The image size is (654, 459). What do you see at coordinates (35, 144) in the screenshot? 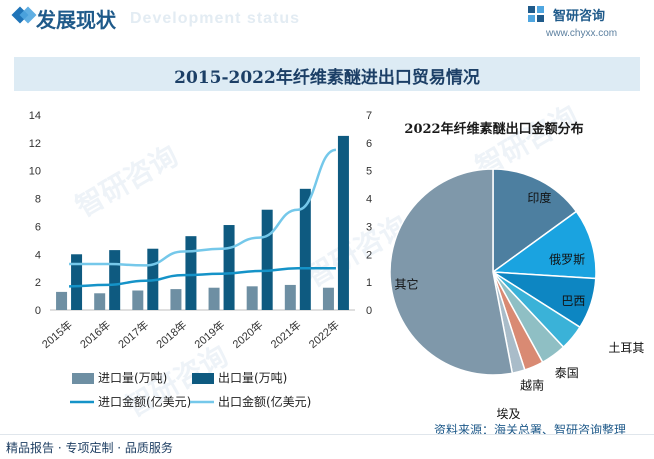
I see `y-axis-left-tick: 12` at bounding box center [35, 144].